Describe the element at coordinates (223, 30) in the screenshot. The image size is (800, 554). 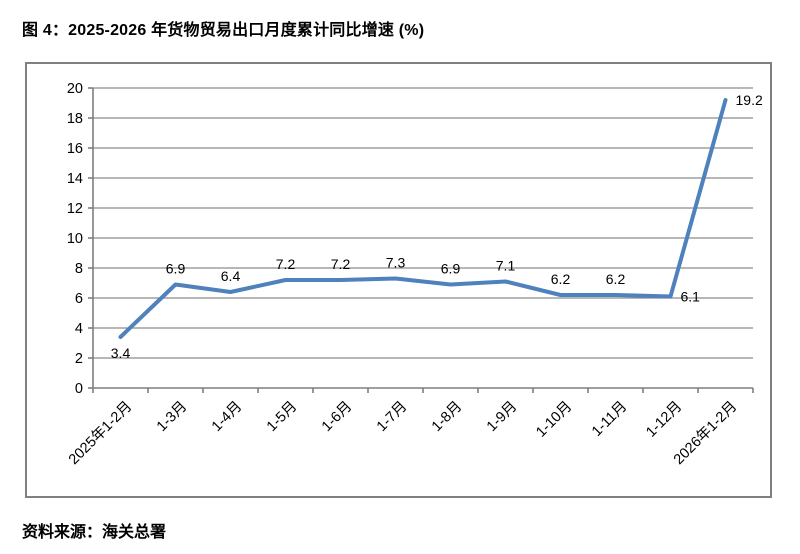
I see `figure-title: 图 4：2025-2026 年货物贸易出口月度累计同比增速 (%)` at that location.